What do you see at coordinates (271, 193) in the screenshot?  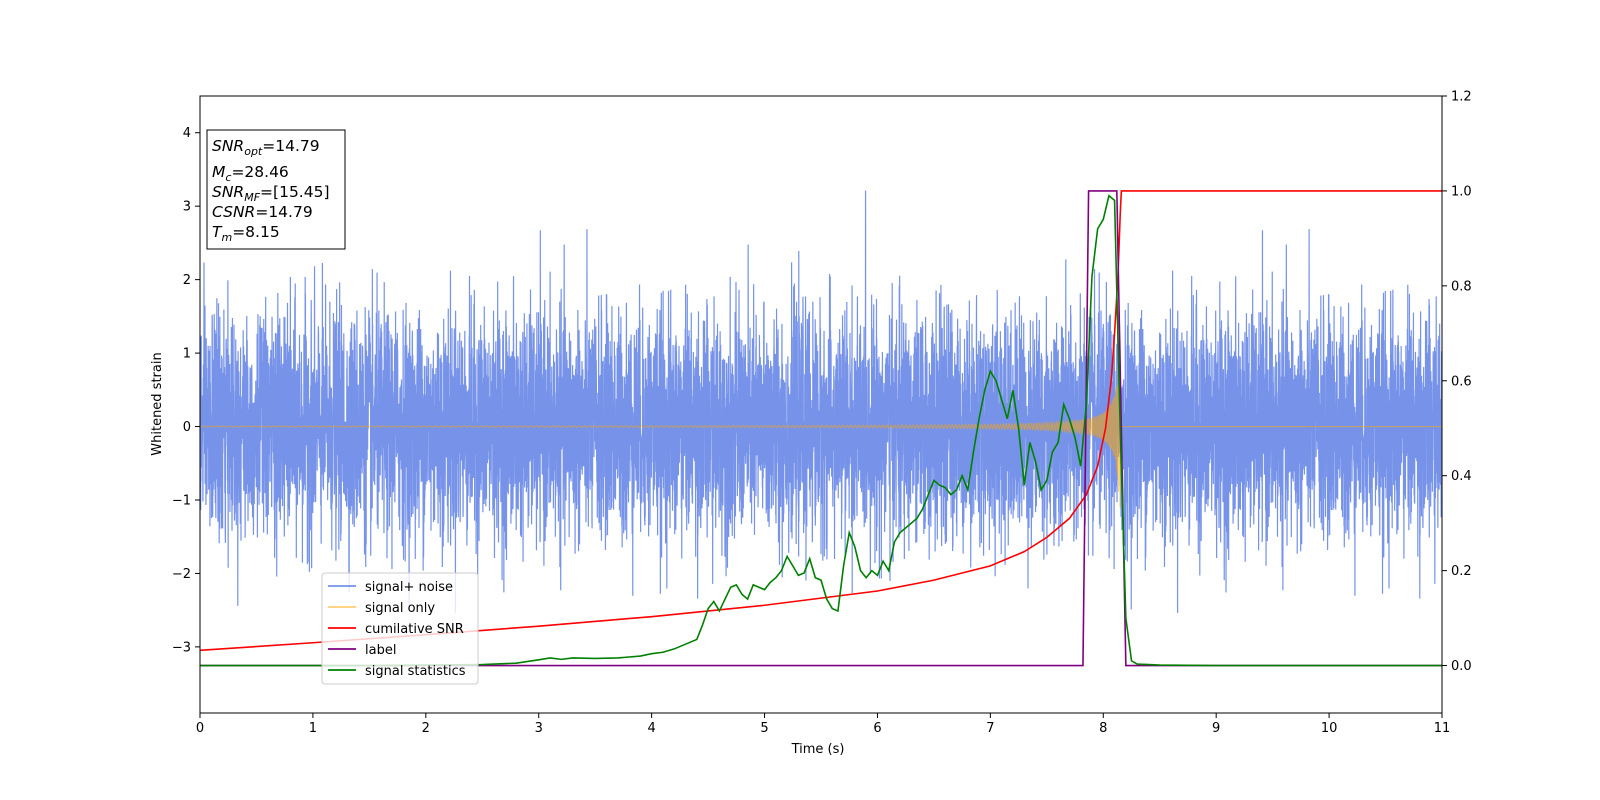 I see `info-line: SNRMF=[15.45]` at bounding box center [271, 193].